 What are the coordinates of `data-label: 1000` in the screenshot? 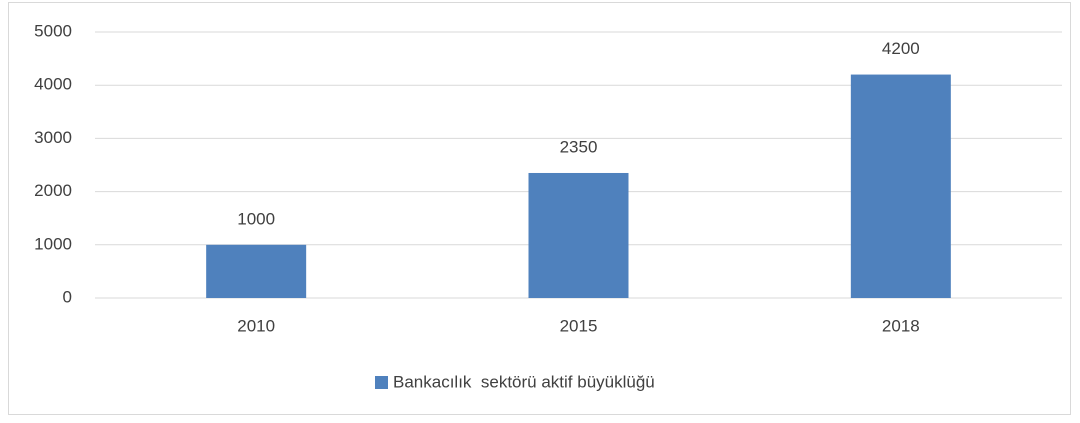 It's located at (256, 218).